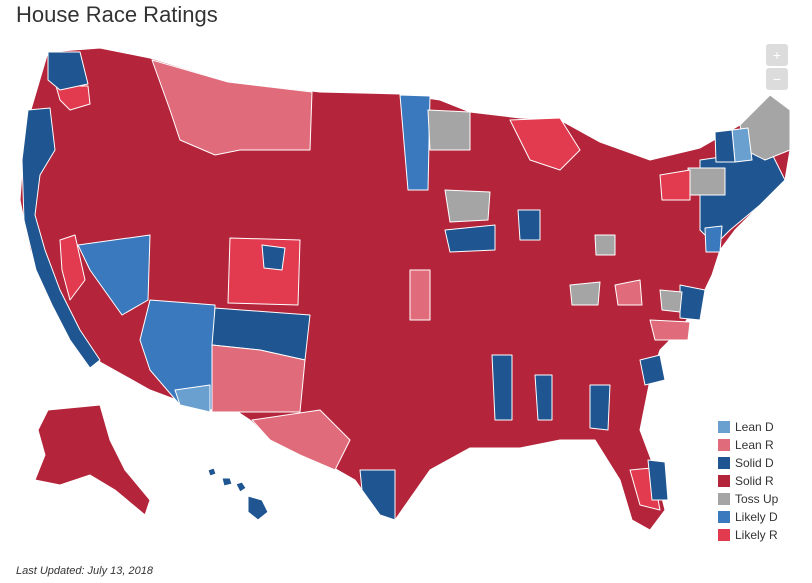 The image size is (812, 583). Describe the element at coordinates (529, 225) in the screenshot. I see `region-chicago-d` at that location.